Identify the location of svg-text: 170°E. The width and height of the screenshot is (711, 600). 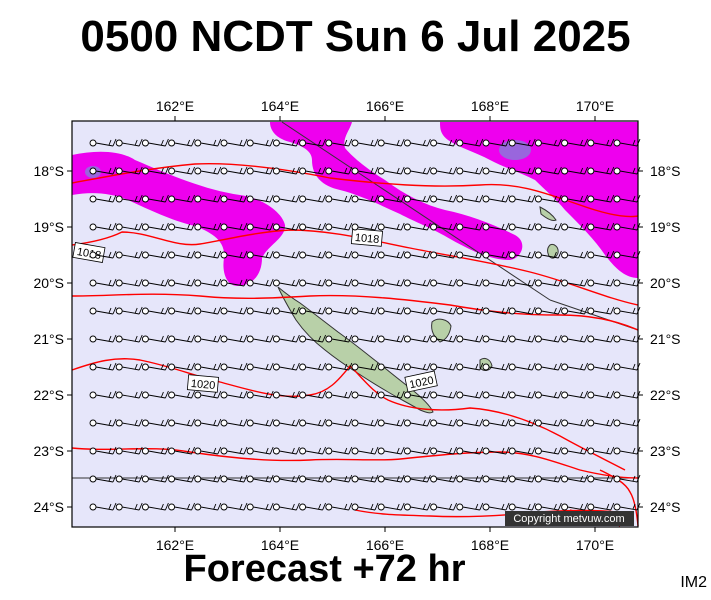
(595, 545).